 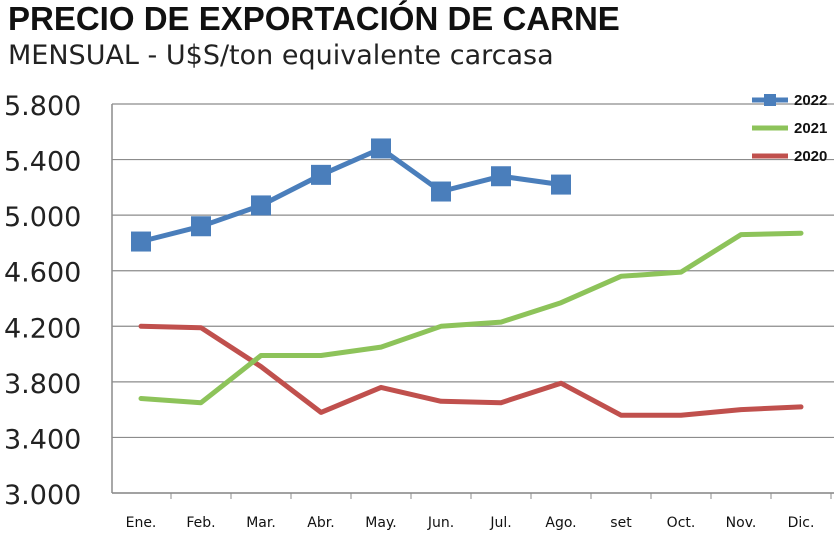 I want to click on y-tick-label: 3.400, so click(x=42, y=439).